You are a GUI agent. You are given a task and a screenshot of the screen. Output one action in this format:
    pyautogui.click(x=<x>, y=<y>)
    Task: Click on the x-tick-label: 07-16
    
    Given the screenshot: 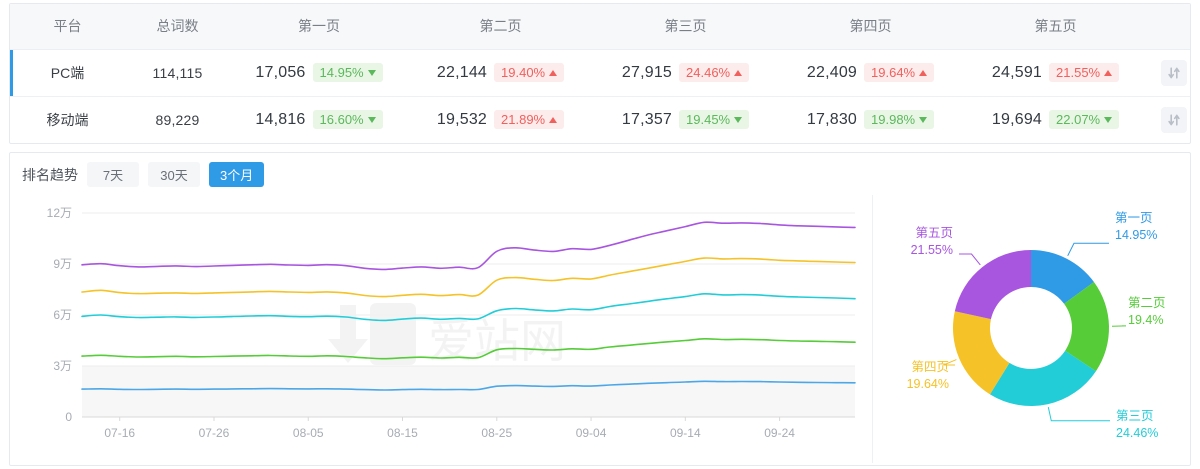 What is the action you would take?
    pyautogui.click(x=119, y=433)
    